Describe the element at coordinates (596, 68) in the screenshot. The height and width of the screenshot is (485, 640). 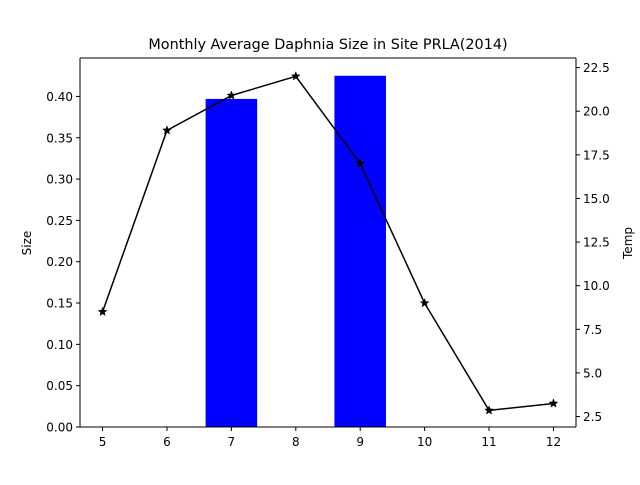
I see `y2-tick-label-22.5: 22.5` at that location.